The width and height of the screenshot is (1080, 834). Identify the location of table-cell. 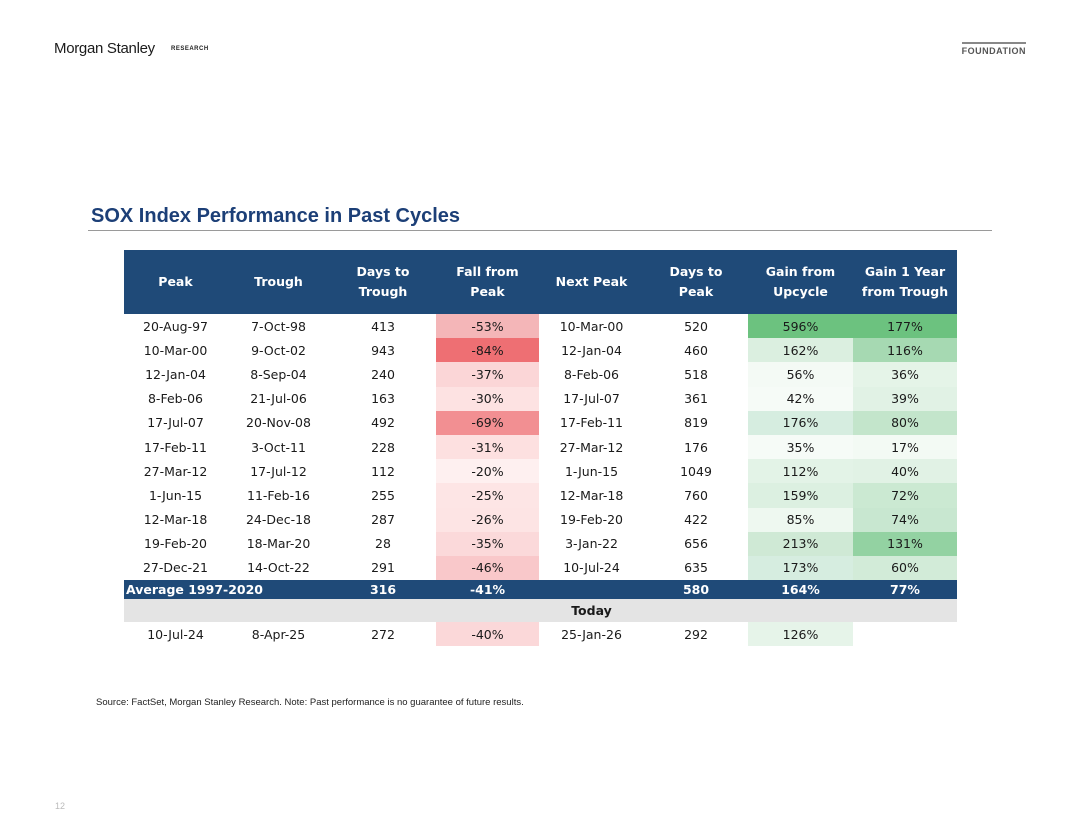
(905, 634).